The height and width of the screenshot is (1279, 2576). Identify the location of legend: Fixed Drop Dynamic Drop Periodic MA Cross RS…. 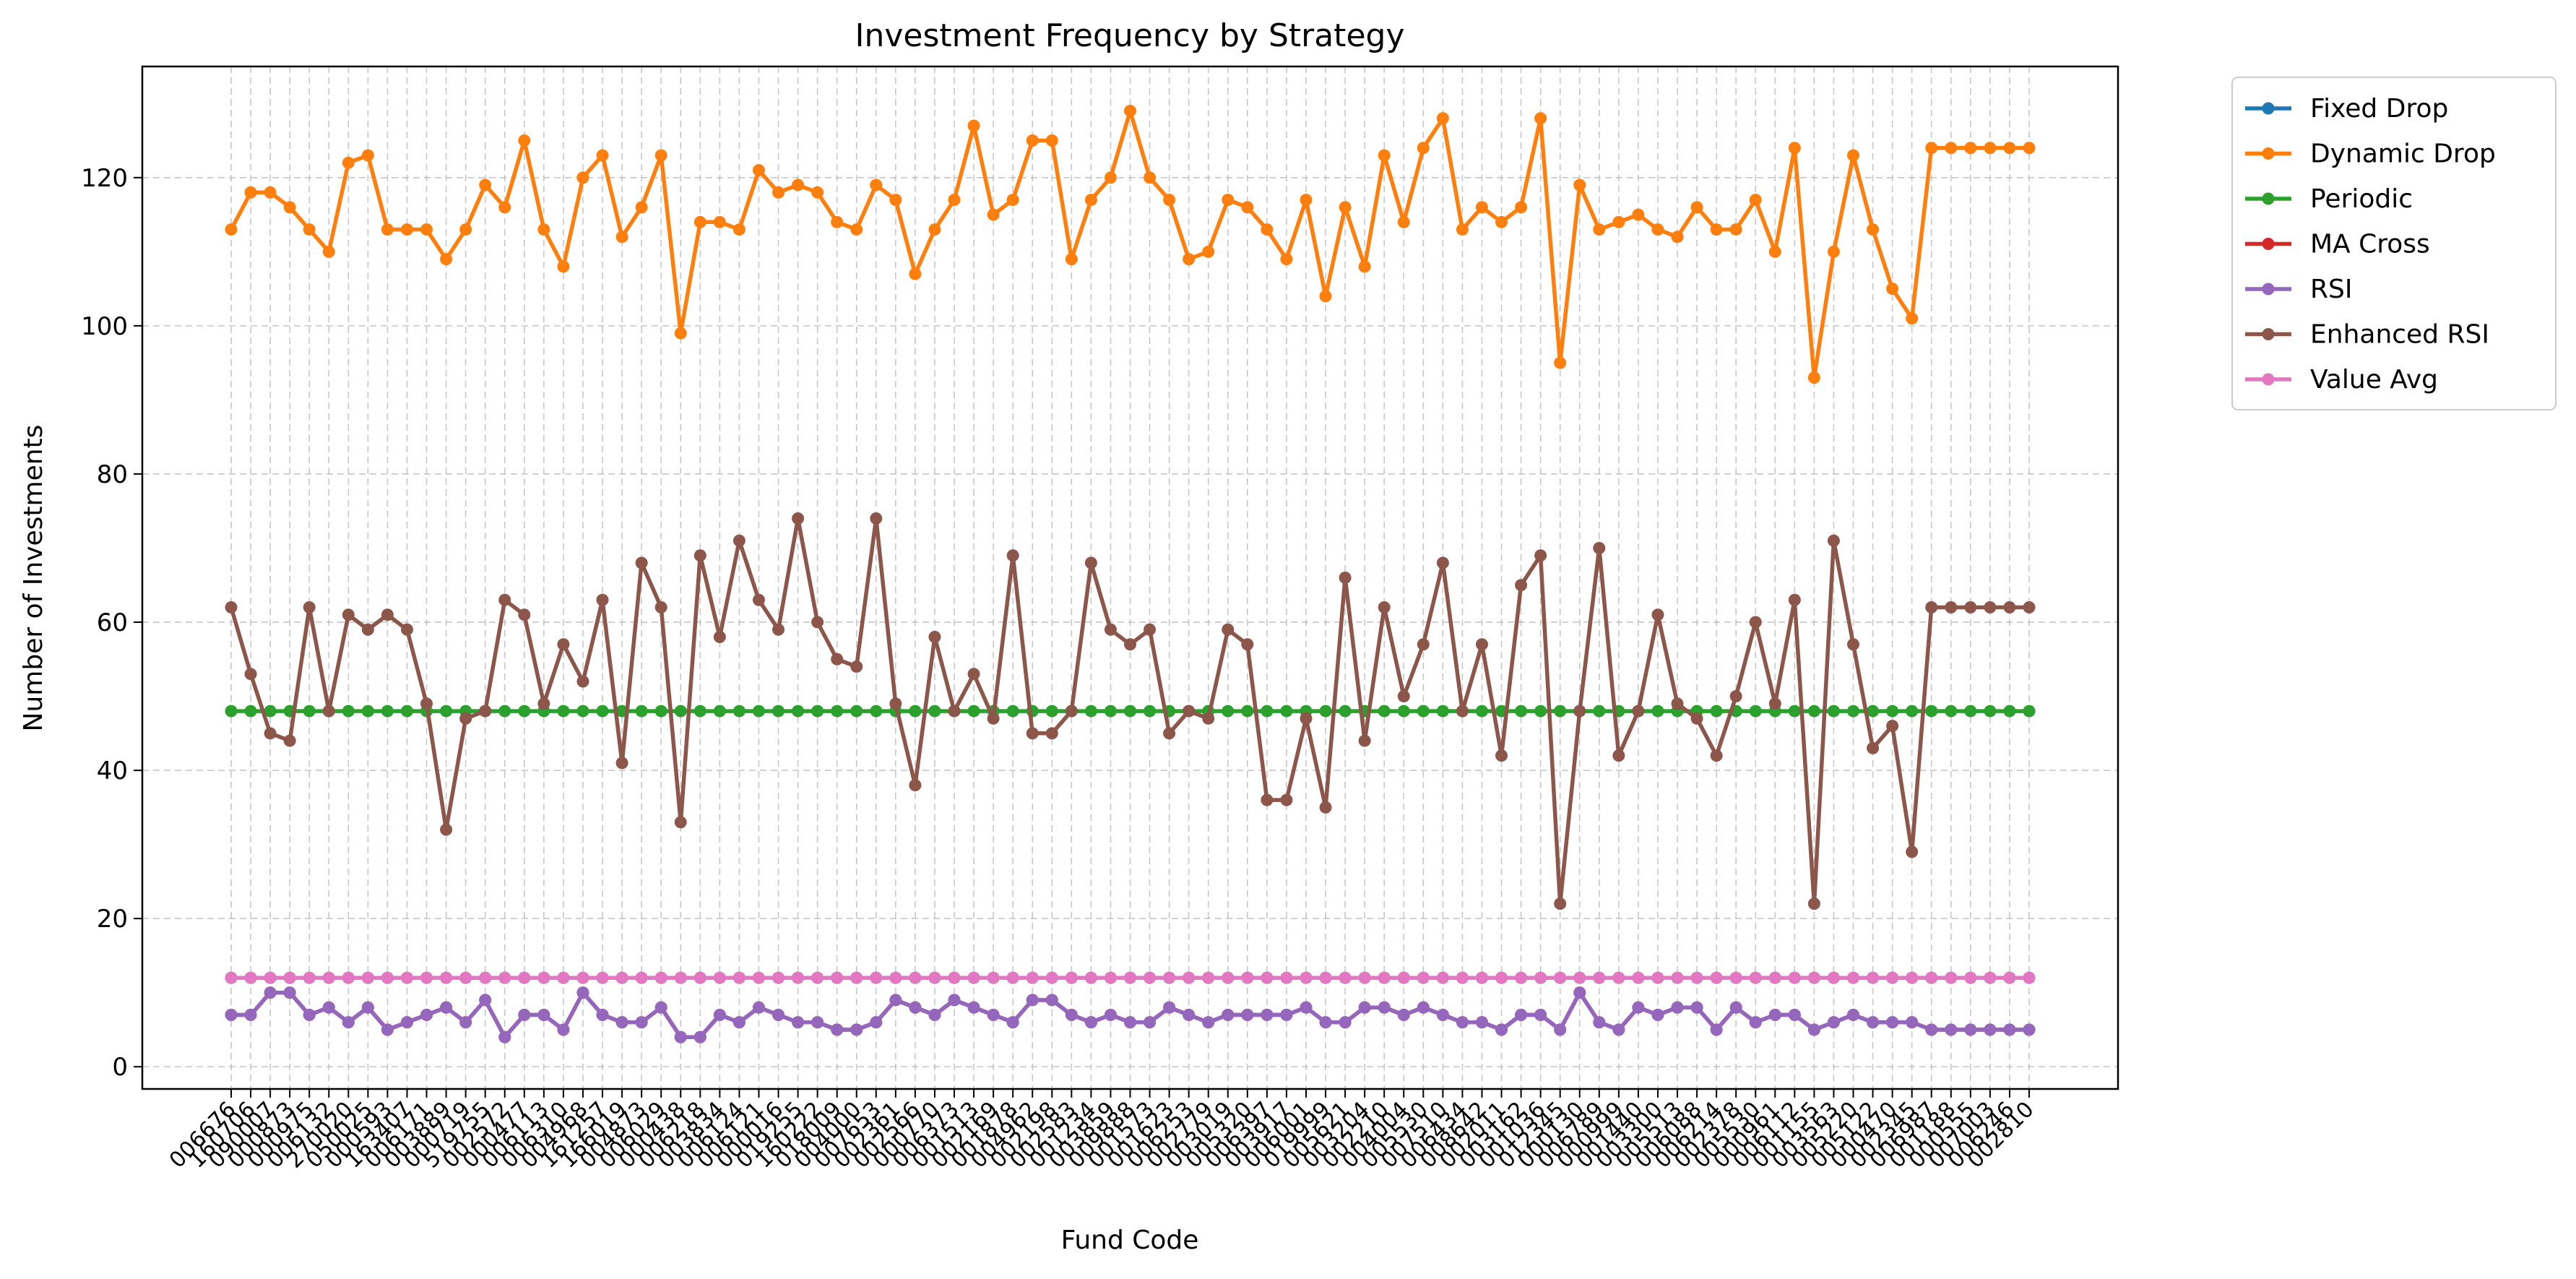
(2393, 243).